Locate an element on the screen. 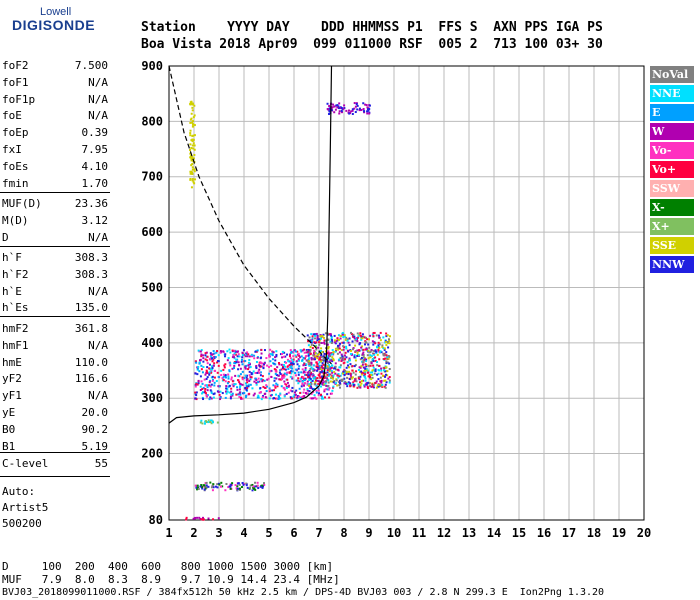 The width and height of the screenshot is (700, 600). legend-item: NoVal is located at coordinates (672, 74).